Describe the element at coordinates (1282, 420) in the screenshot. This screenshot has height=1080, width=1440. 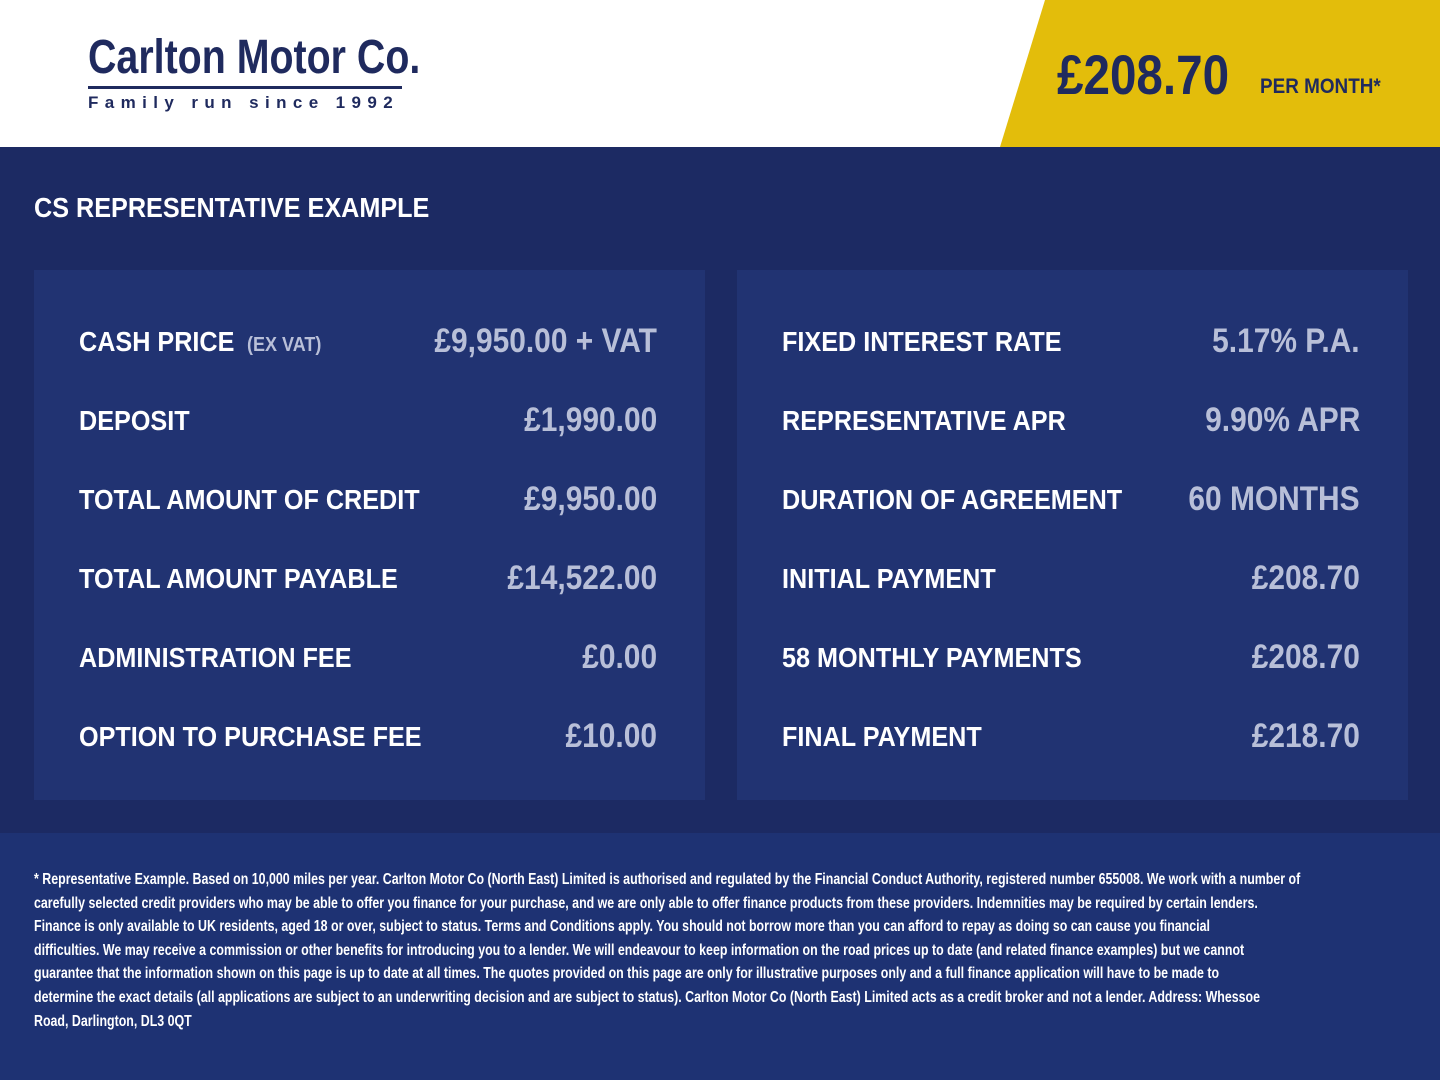
I see `row-value: 9.90% APR` at that location.